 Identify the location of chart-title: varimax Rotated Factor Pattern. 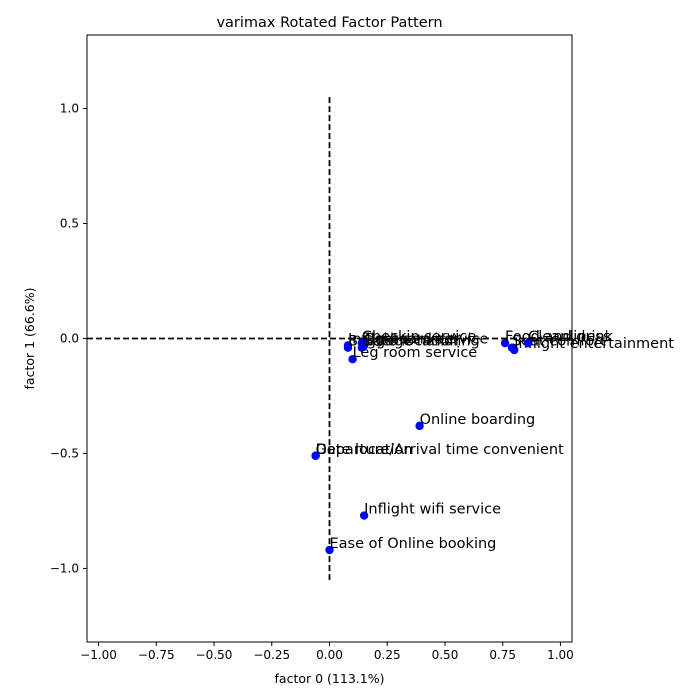
(329, 23).